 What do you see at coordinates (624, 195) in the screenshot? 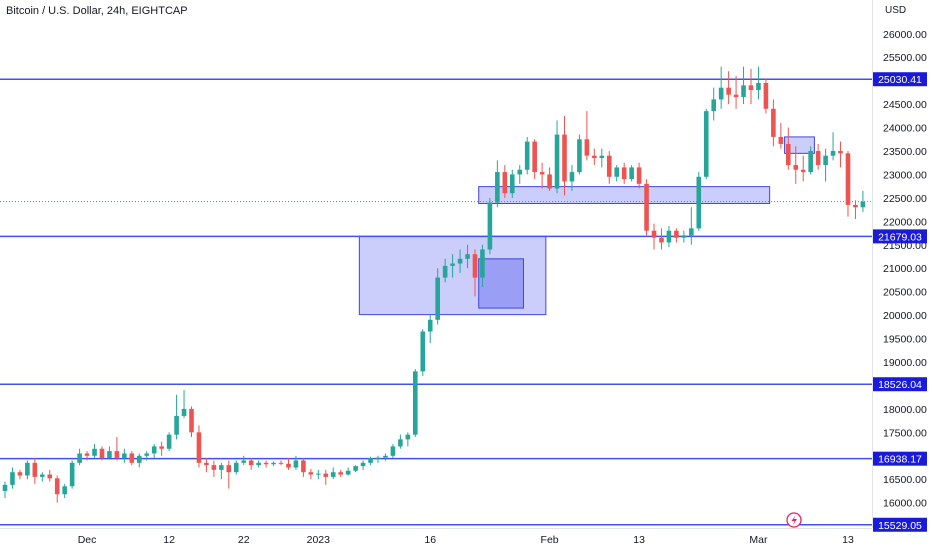
I see `middle-zone` at bounding box center [624, 195].